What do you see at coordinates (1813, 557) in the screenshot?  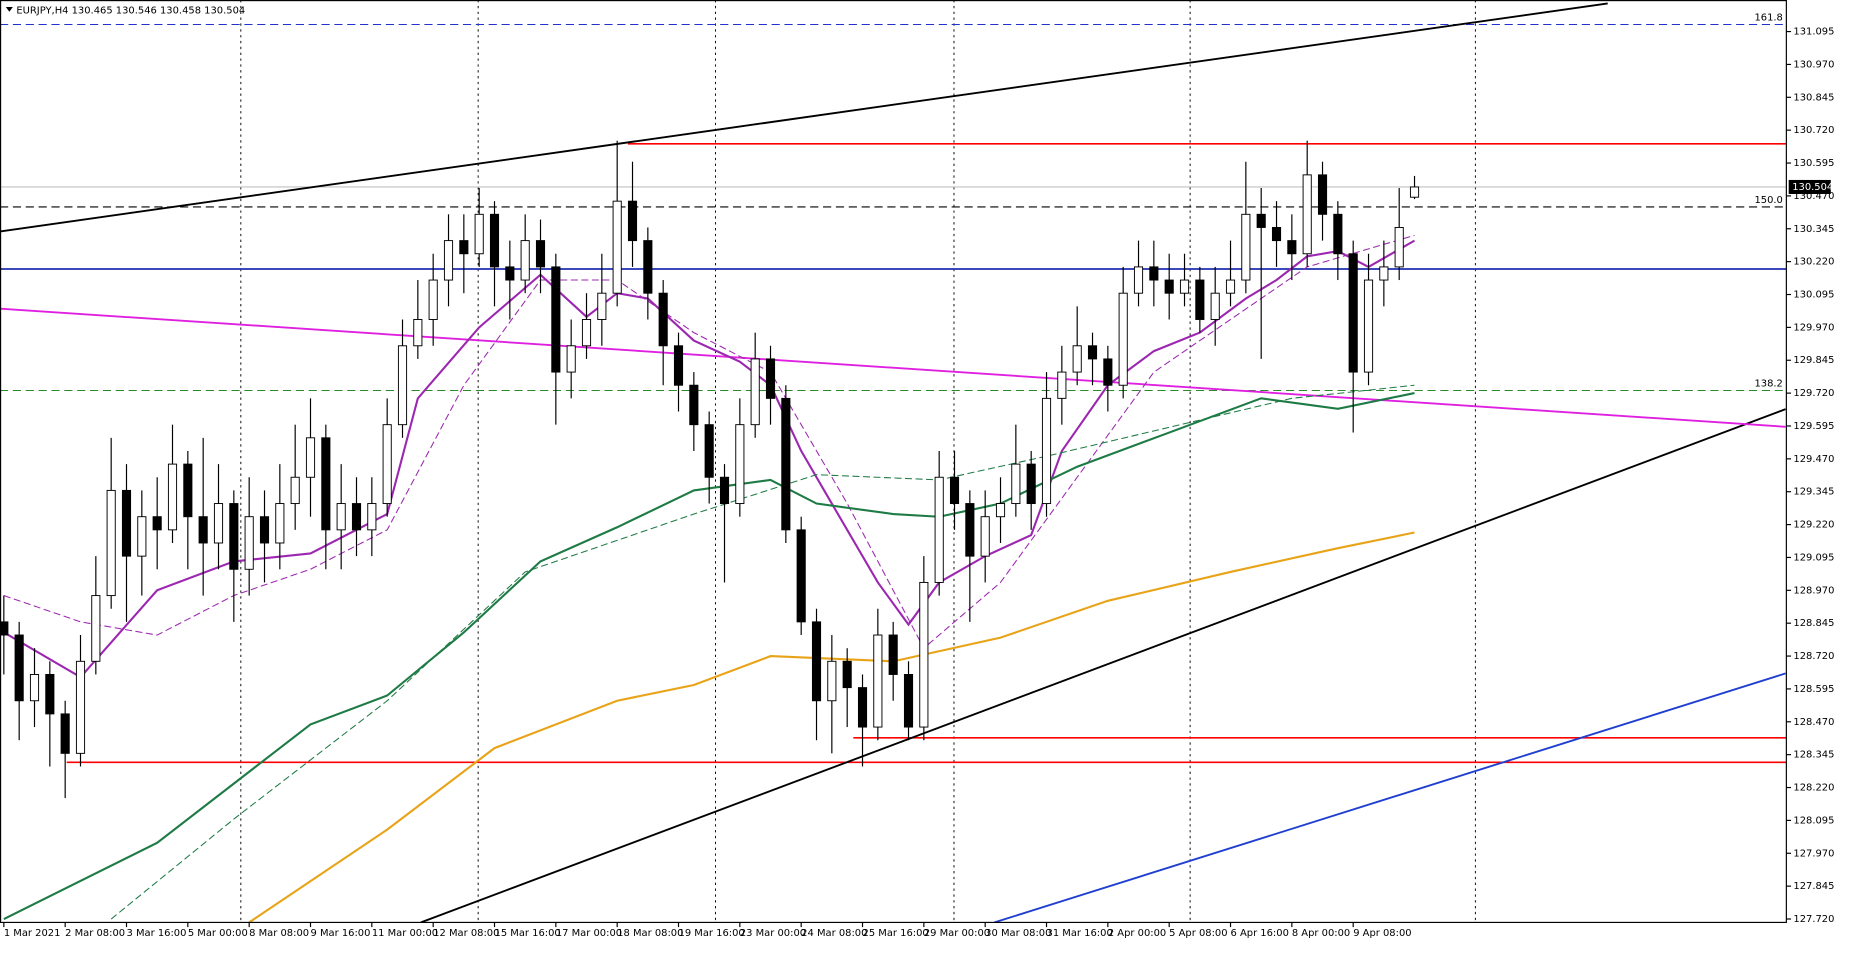 I see `y-tick-label: 129.095` at bounding box center [1813, 557].